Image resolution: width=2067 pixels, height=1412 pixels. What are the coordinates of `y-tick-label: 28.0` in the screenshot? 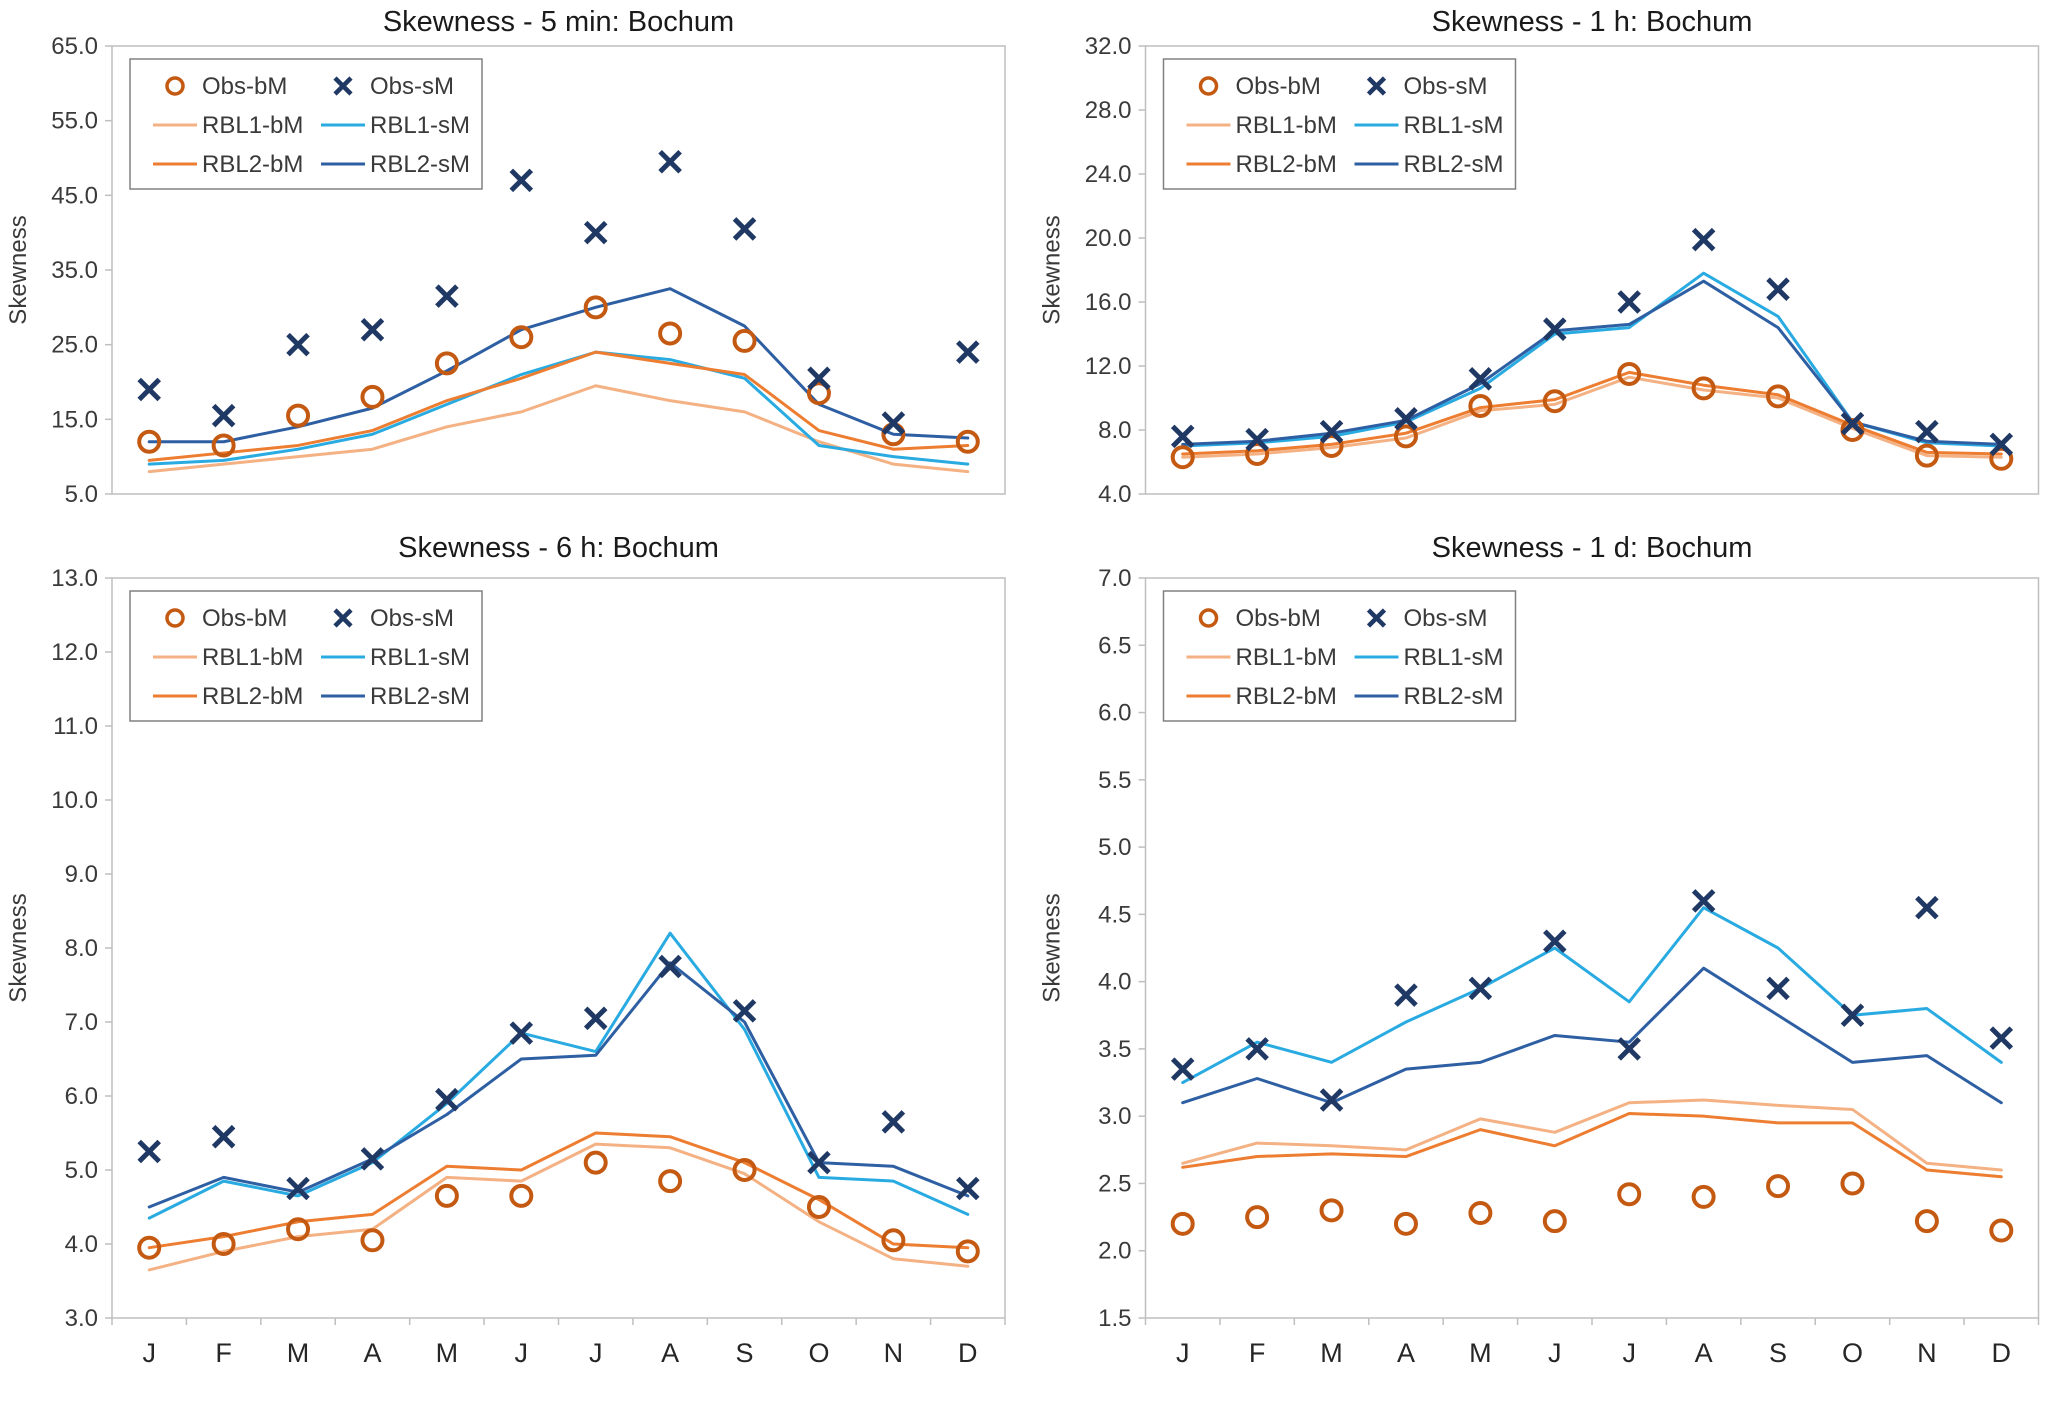 It's located at (1108, 110).